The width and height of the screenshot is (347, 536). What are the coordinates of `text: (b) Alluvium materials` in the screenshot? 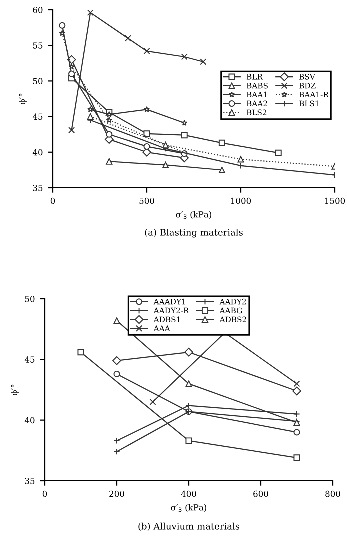 It's located at (189, 527).